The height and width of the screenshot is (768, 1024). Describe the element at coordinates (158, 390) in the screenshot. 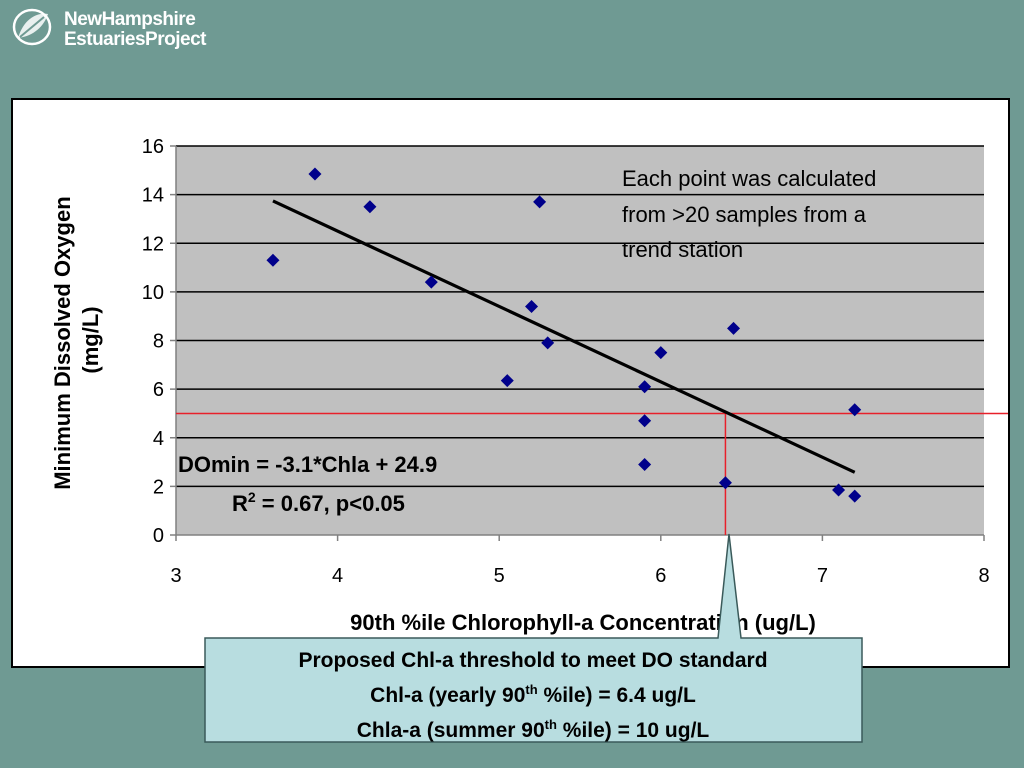

I see `y-tick-label: 6` at that location.